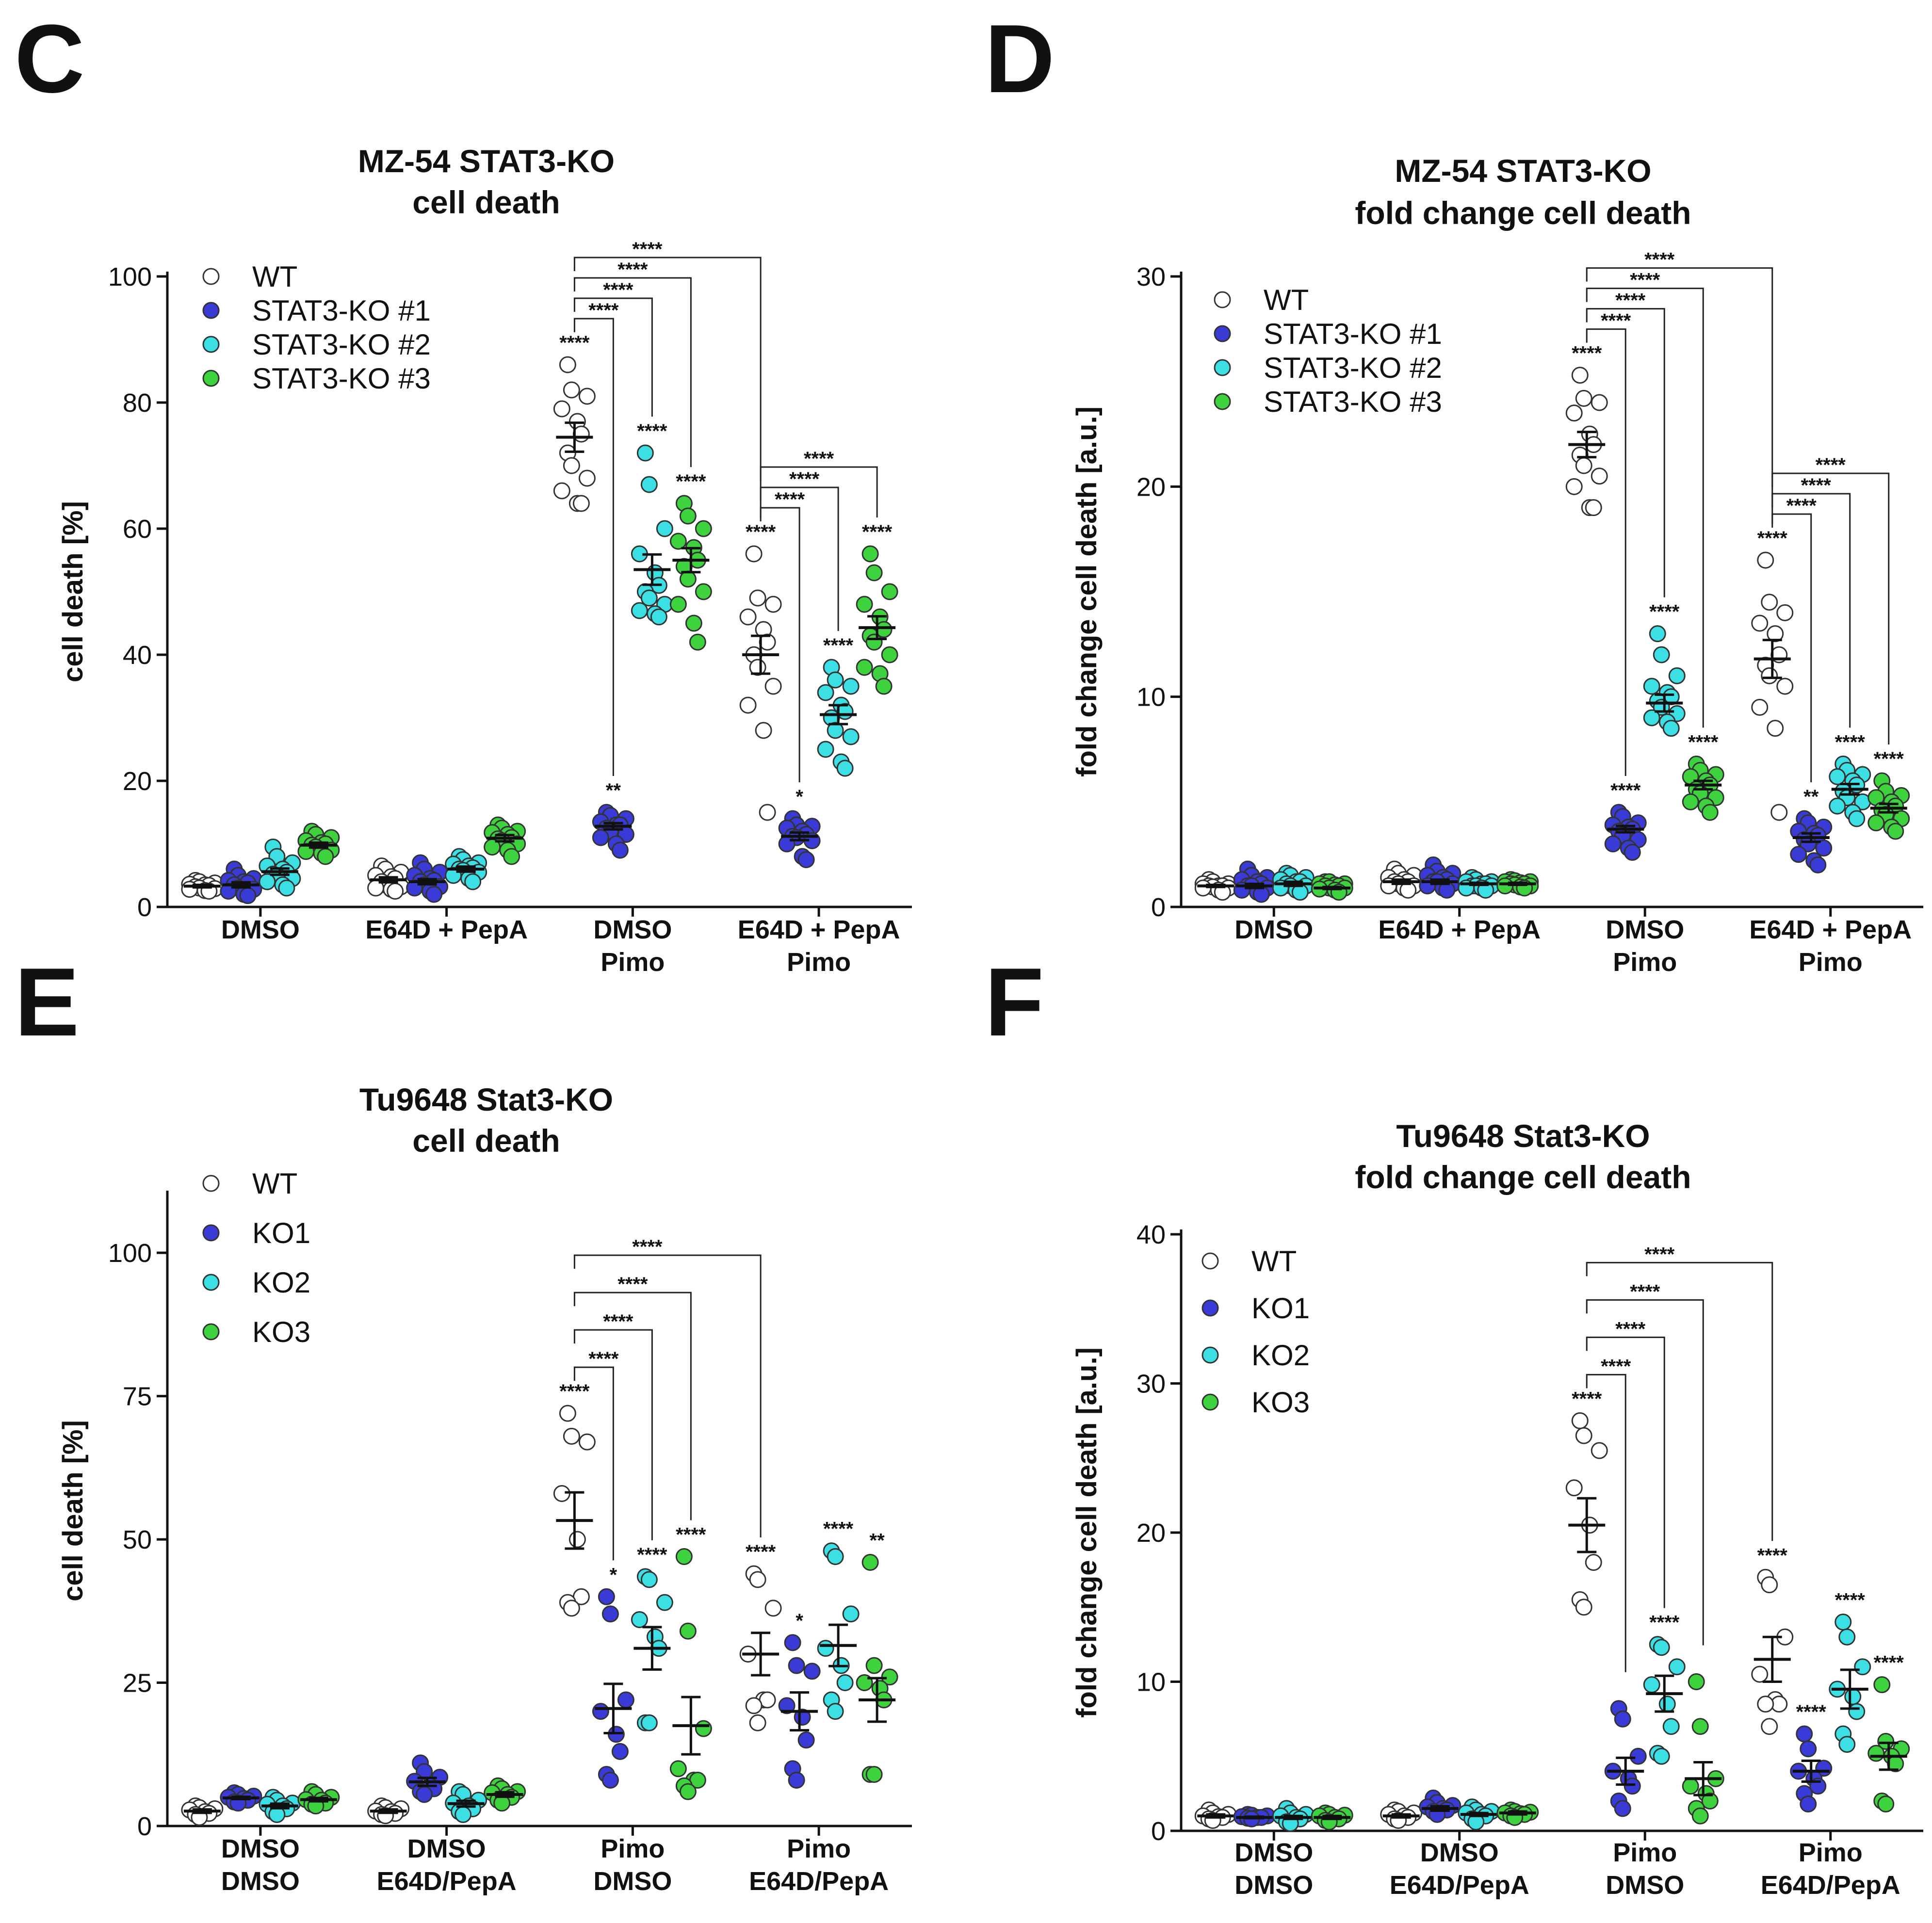  What do you see at coordinates (1222, 299) in the screenshot?
I see `legend-marker-wt` at bounding box center [1222, 299].